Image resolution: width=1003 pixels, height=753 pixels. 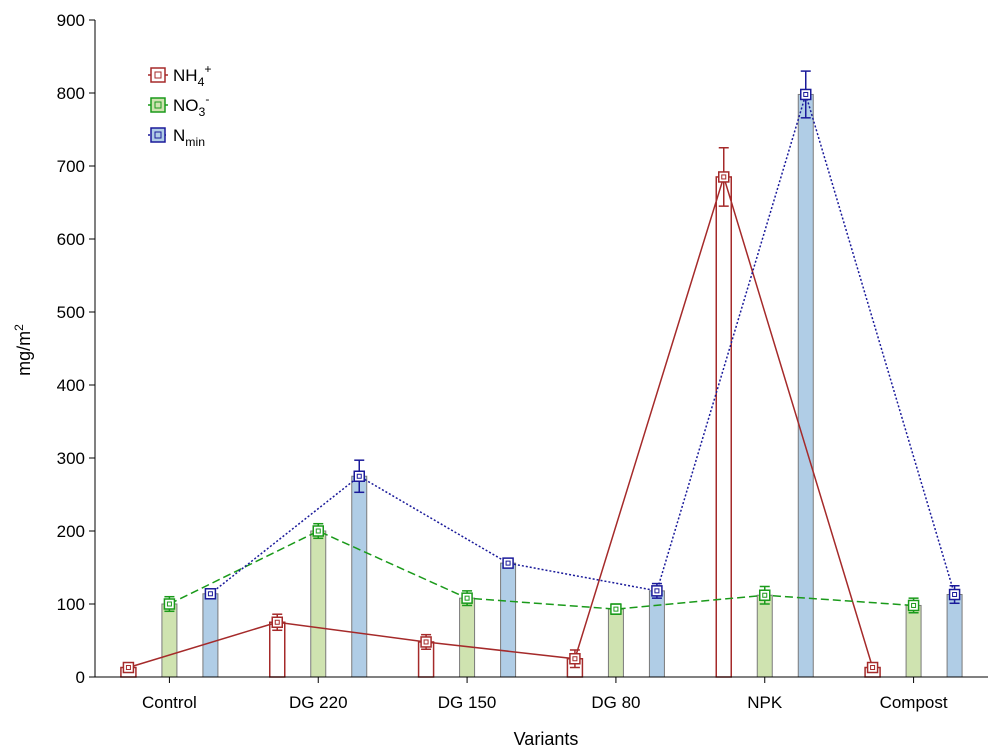 What do you see at coordinates (71, 166) in the screenshot?
I see `y-tick-label-7: 700` at bounding box center [71, 166].